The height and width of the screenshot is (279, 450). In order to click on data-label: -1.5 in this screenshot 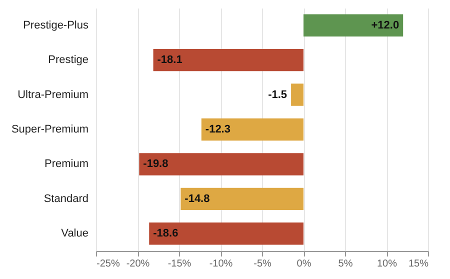, I will do `click(278, 94)`.